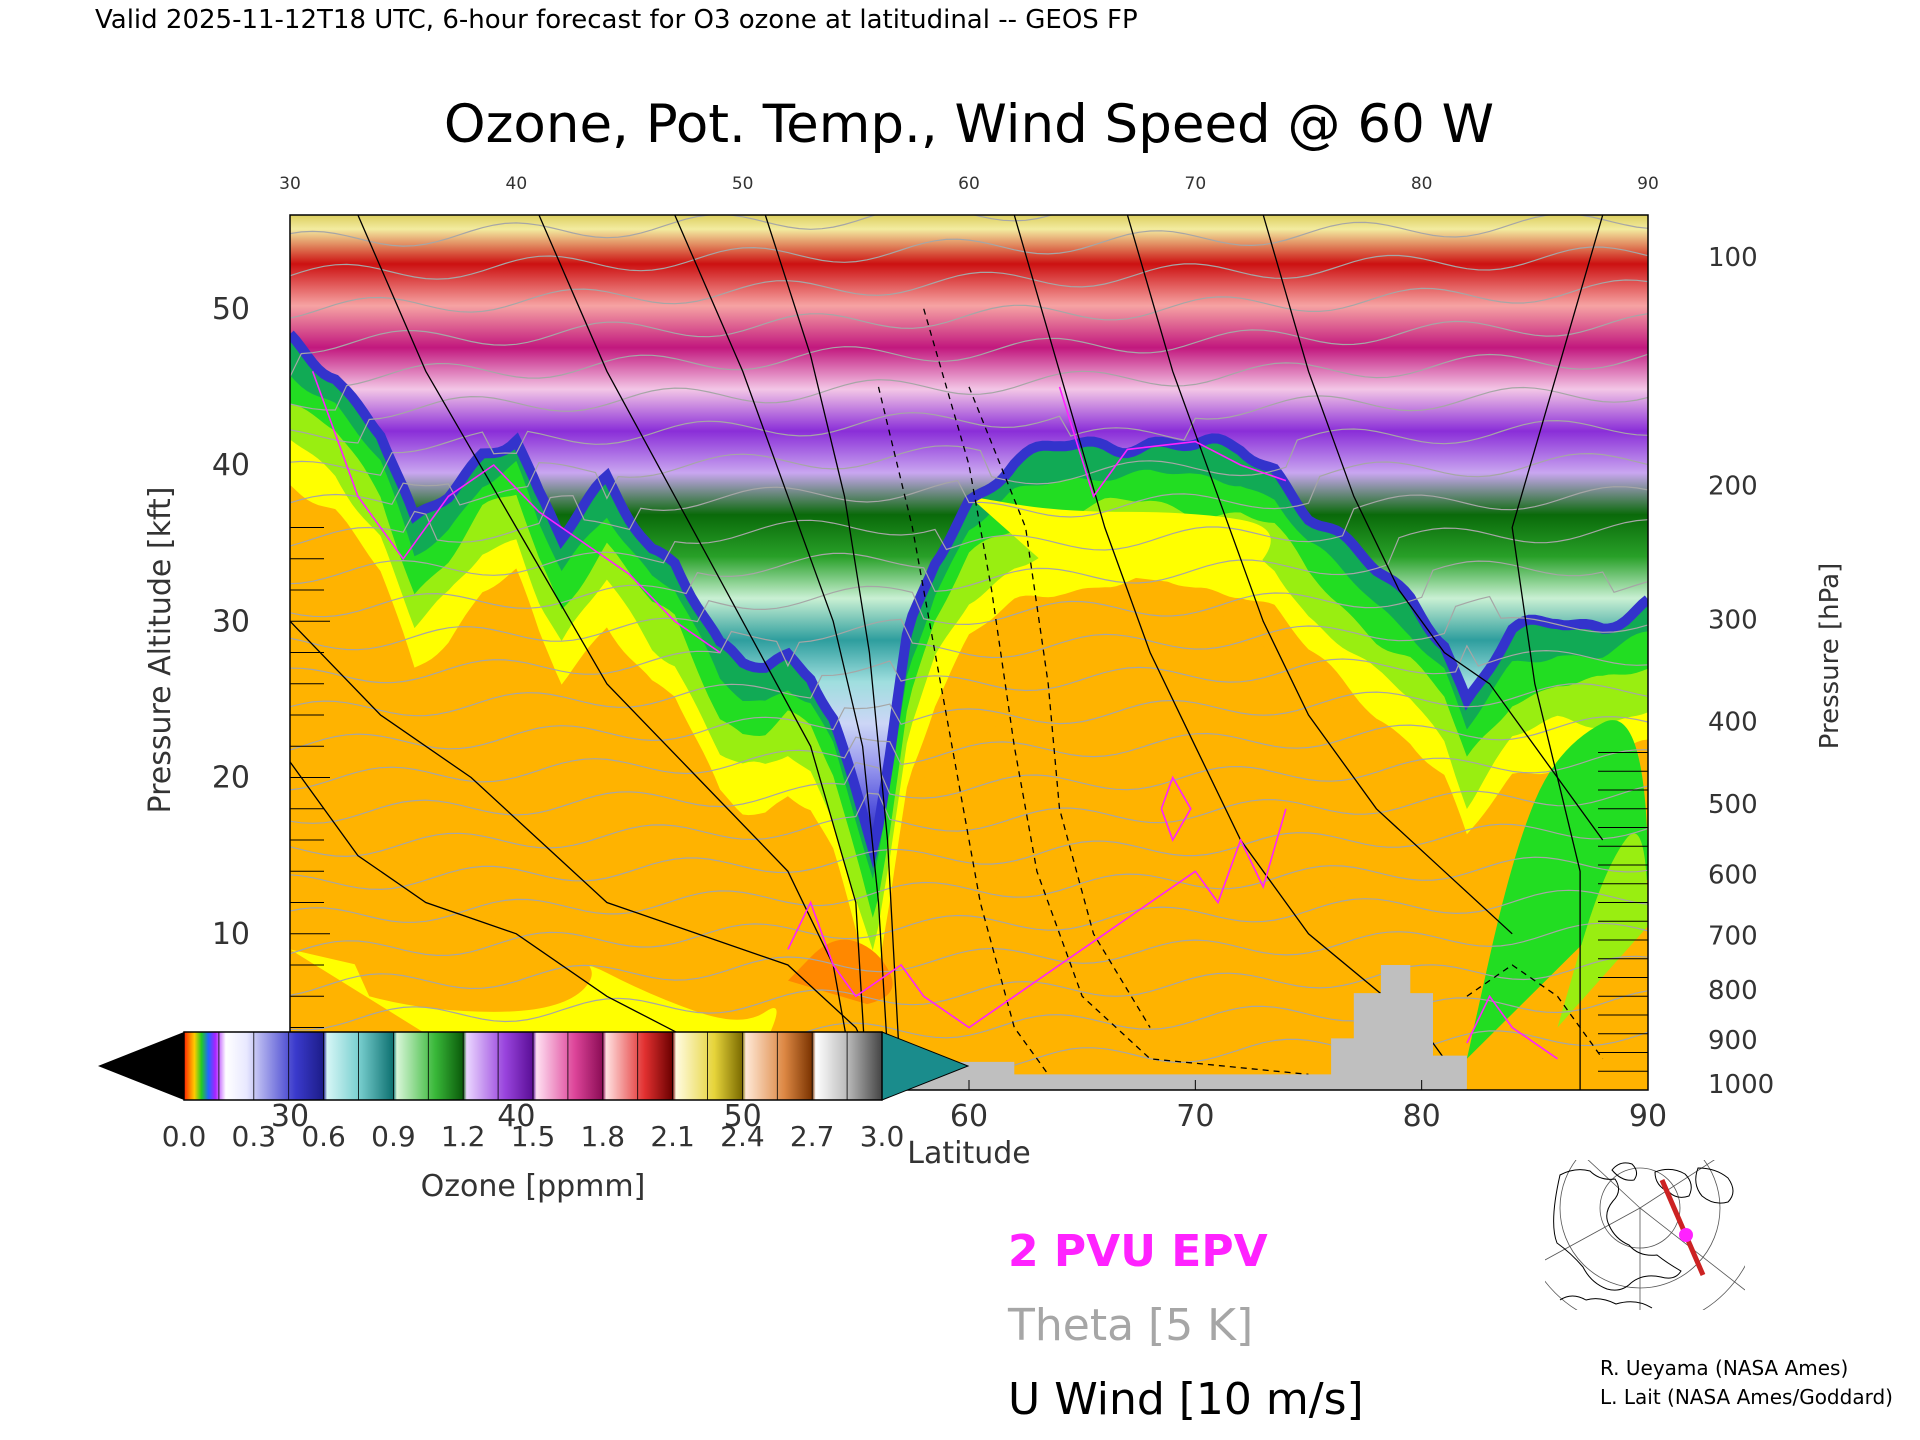 This screenshot has width=1920, height=1440. Describe the element at coordinates (1645, 1235) in the screenshot. I see `polar-map-icon` at that location.